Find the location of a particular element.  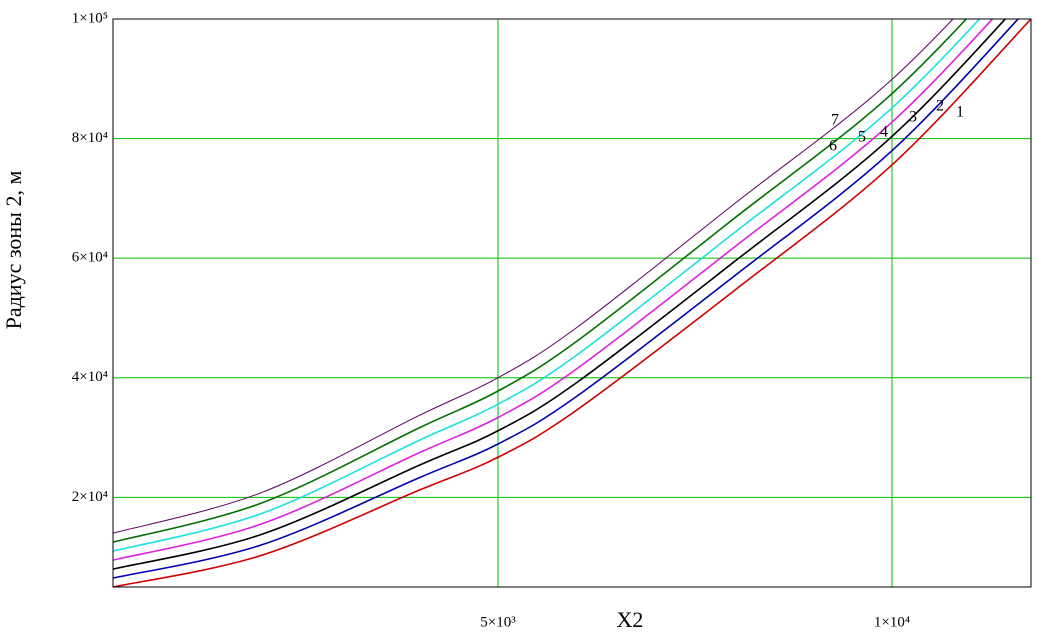

curve-label: 7 is located at coordinates (835, 120).